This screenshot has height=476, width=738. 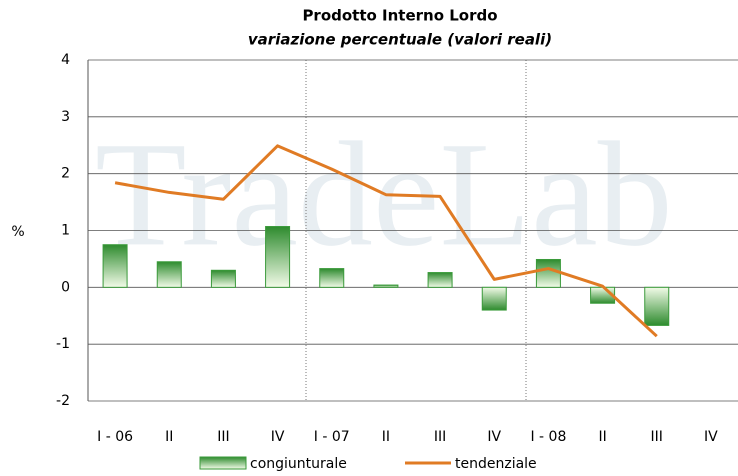 What do you see at coordinates (65, 174) in the screenshot?
I see `y-tick-label: 2` at bounding box center [65, 174].